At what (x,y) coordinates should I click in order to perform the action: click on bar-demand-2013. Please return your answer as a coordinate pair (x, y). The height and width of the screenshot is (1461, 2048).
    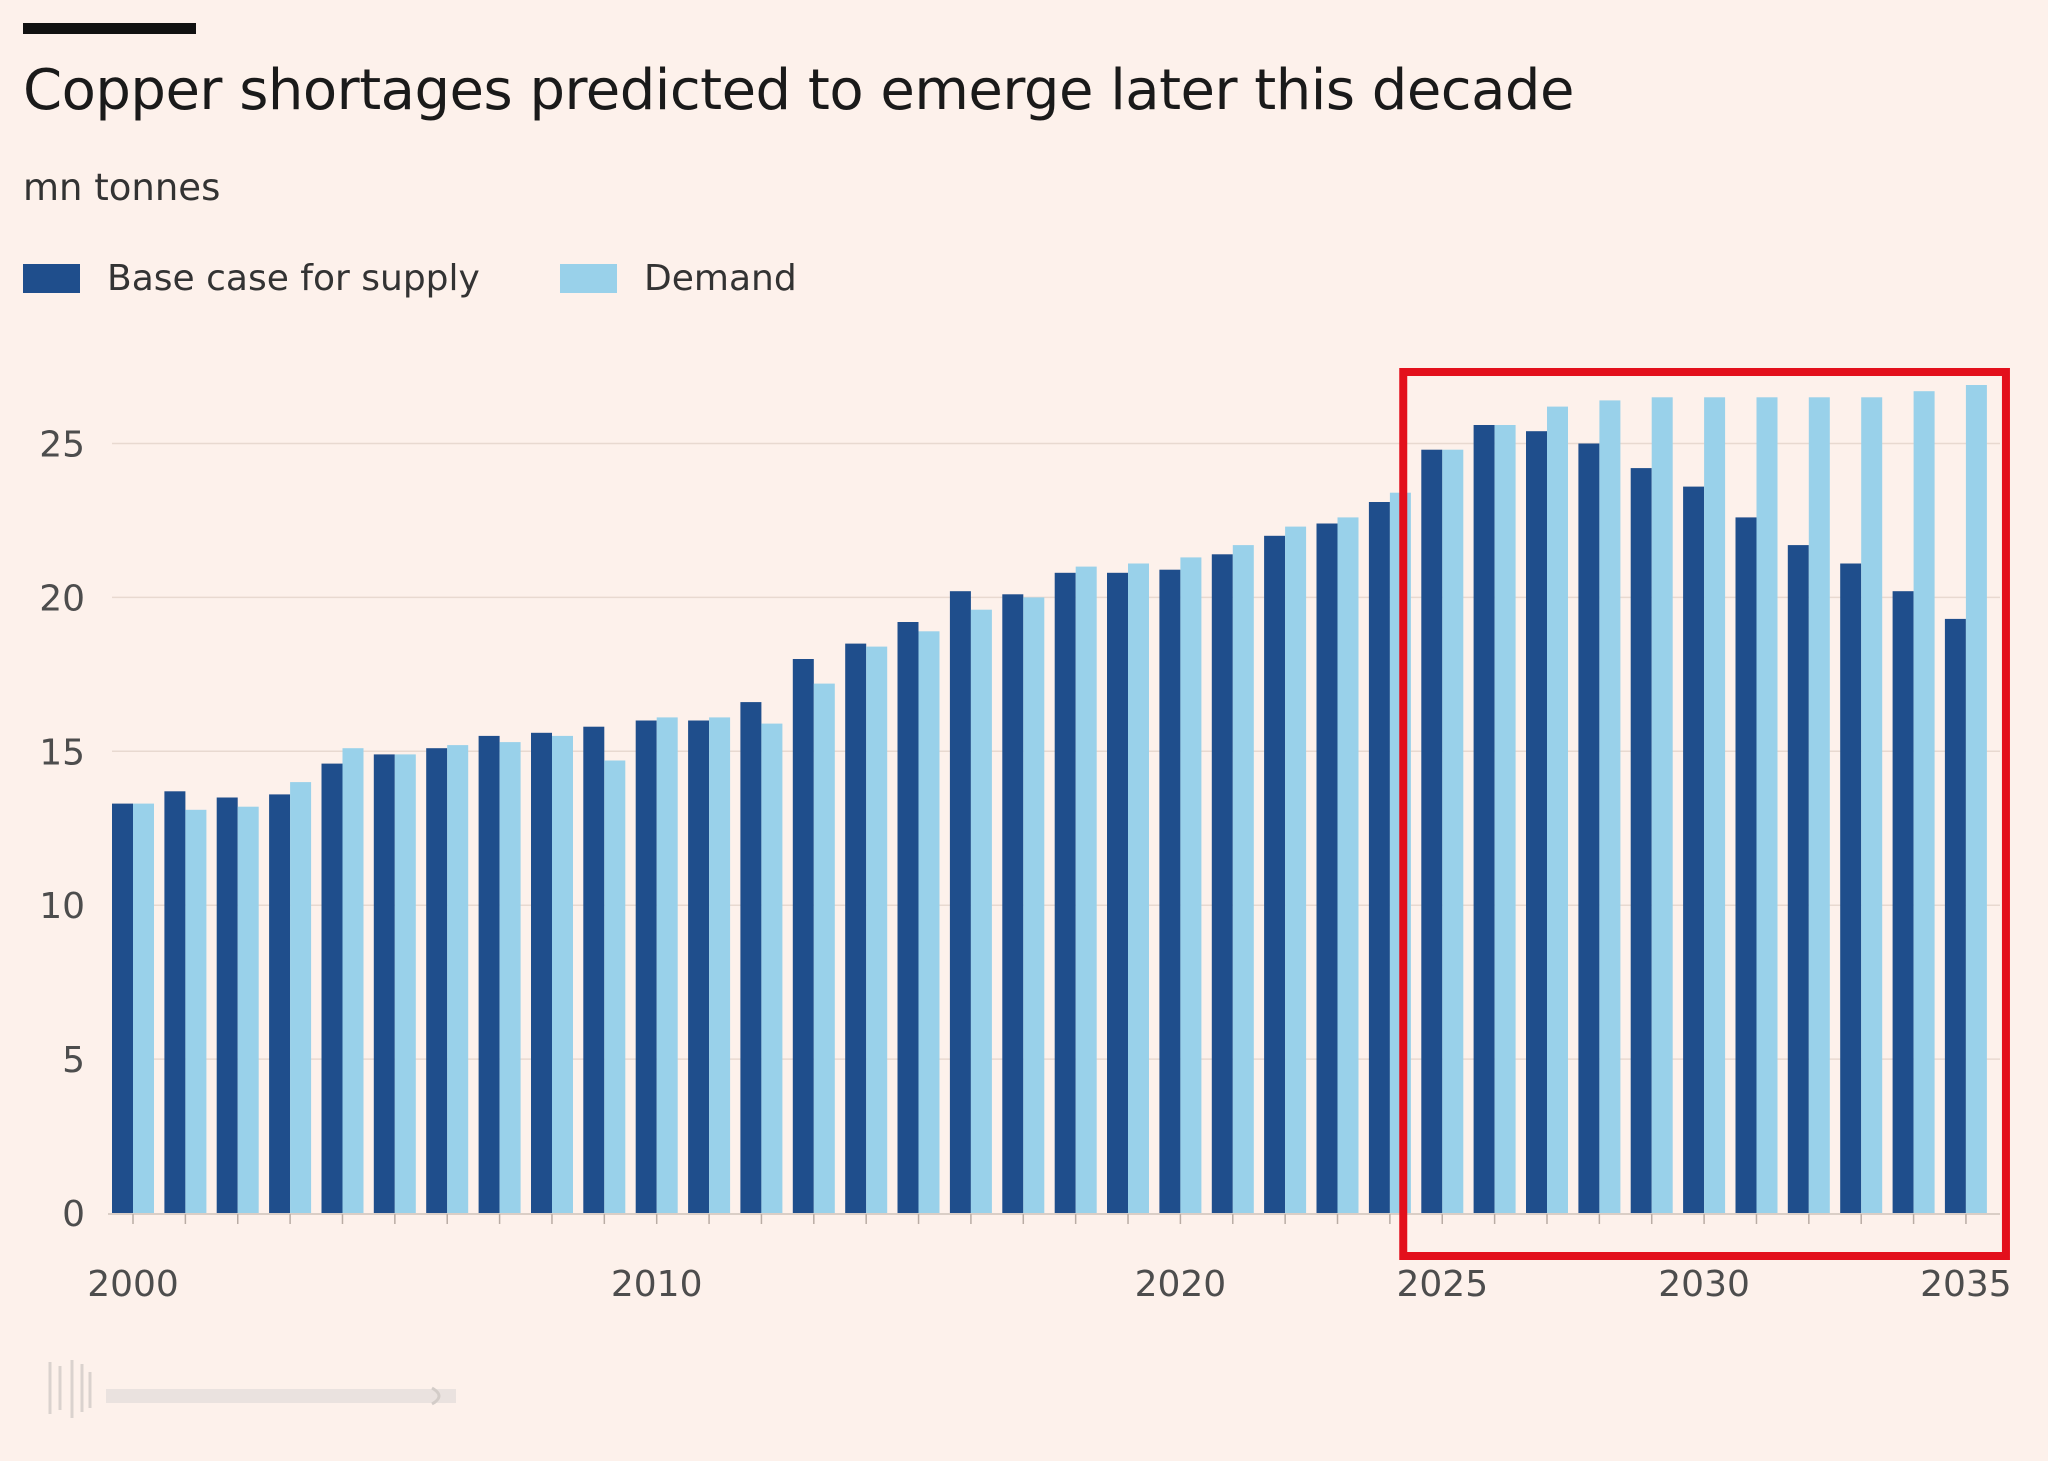
    Looking at the image, I should click on (824, 948).